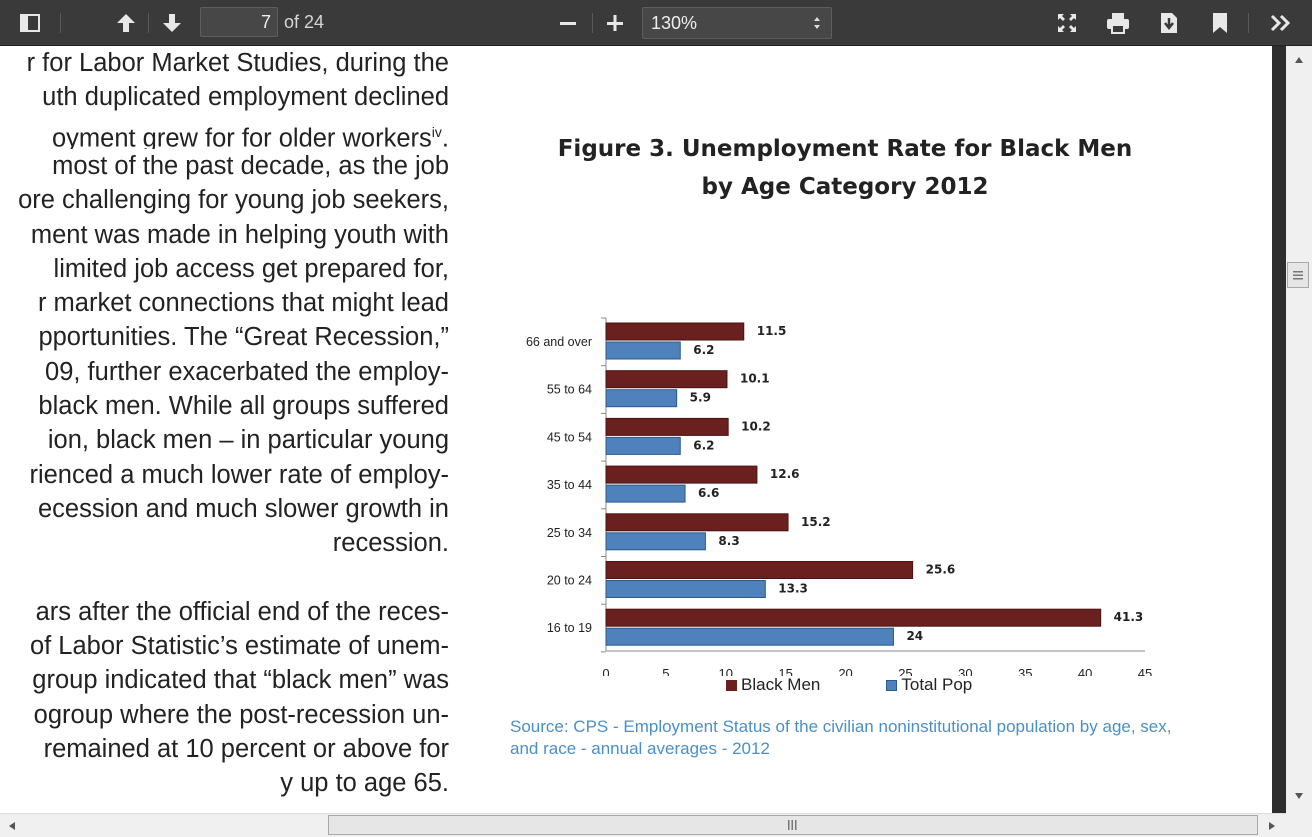 This screenshot has height=837, width=1312. Describe the element at coordinates (224, 578) in the screenshot. I see `text-line` at that location.